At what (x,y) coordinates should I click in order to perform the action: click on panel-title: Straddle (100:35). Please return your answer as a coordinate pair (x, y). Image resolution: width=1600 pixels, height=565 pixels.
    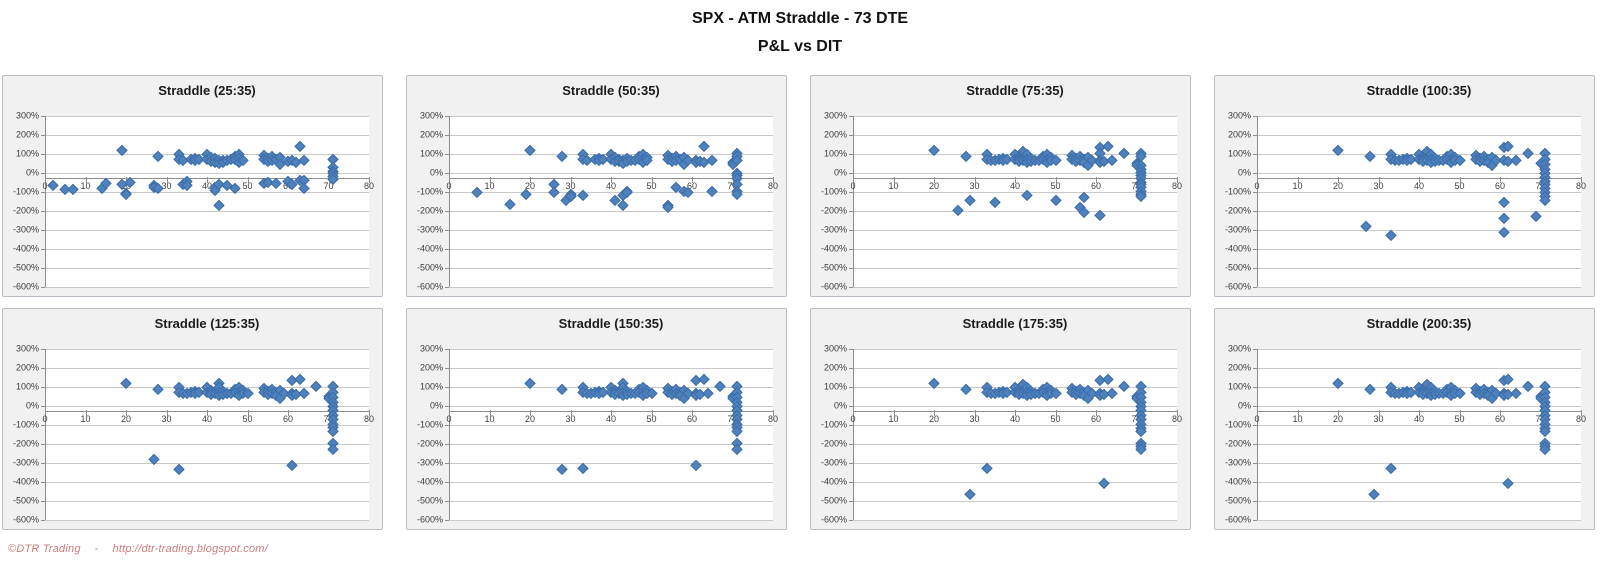
    Looking at the image, I should click on (1419, 90).